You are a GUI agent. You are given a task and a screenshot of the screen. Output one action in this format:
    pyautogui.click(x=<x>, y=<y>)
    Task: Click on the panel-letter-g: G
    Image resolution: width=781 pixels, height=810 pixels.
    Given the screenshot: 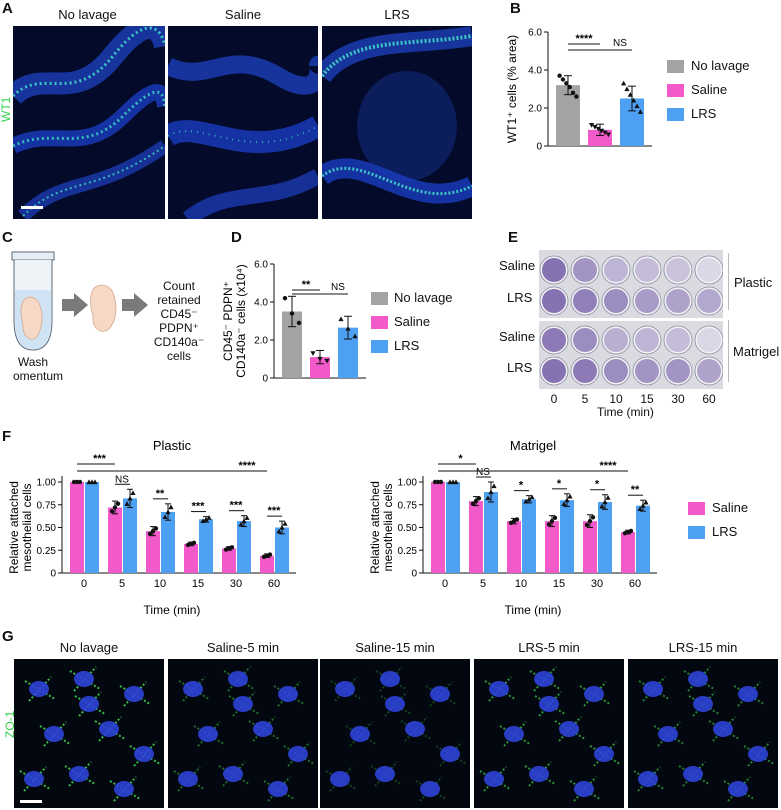 What is the action you would take?
    pyautogui.click(x=8, y=636)
    